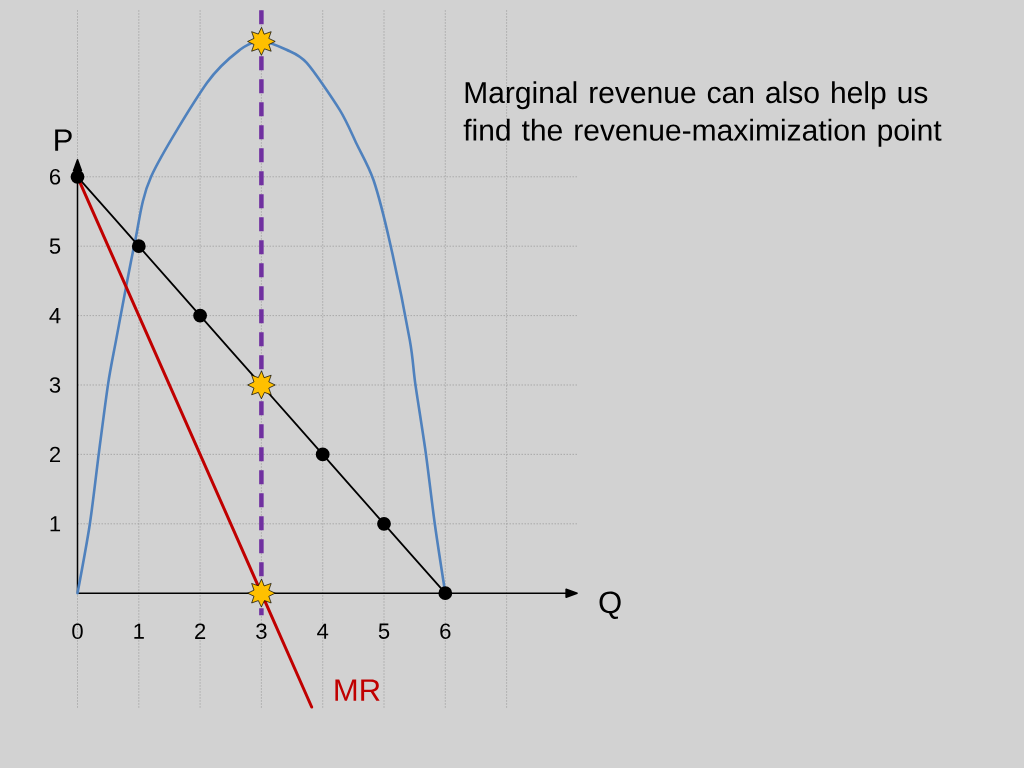 This screenshot has height=768, width=1024. I want to click on y-tick-label: 2, so click(55, 454).